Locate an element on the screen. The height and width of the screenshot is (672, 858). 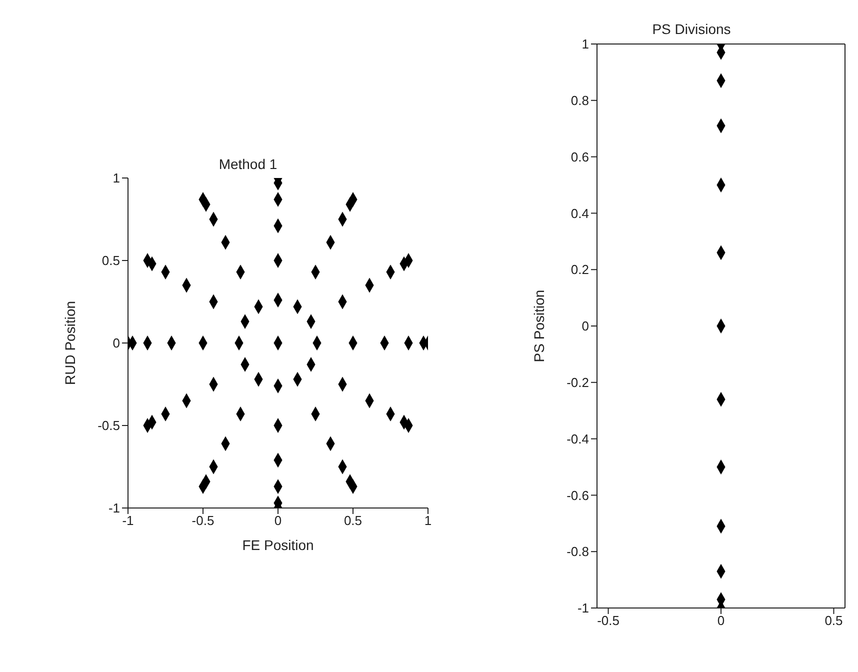
y-tick-label: -0.5 is located at coordinates (109, 426).